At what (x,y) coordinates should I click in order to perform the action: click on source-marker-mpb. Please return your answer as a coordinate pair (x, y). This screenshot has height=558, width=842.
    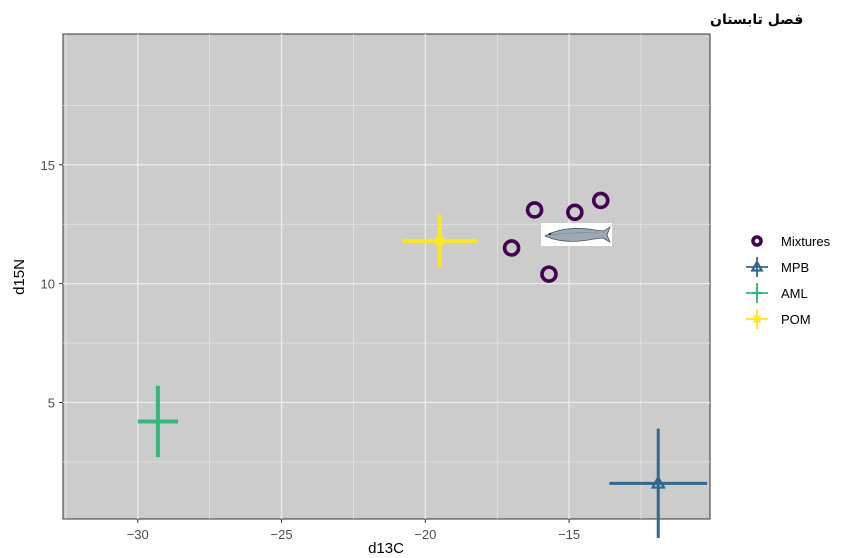
    Looking at the image, I should click on (658, 482).